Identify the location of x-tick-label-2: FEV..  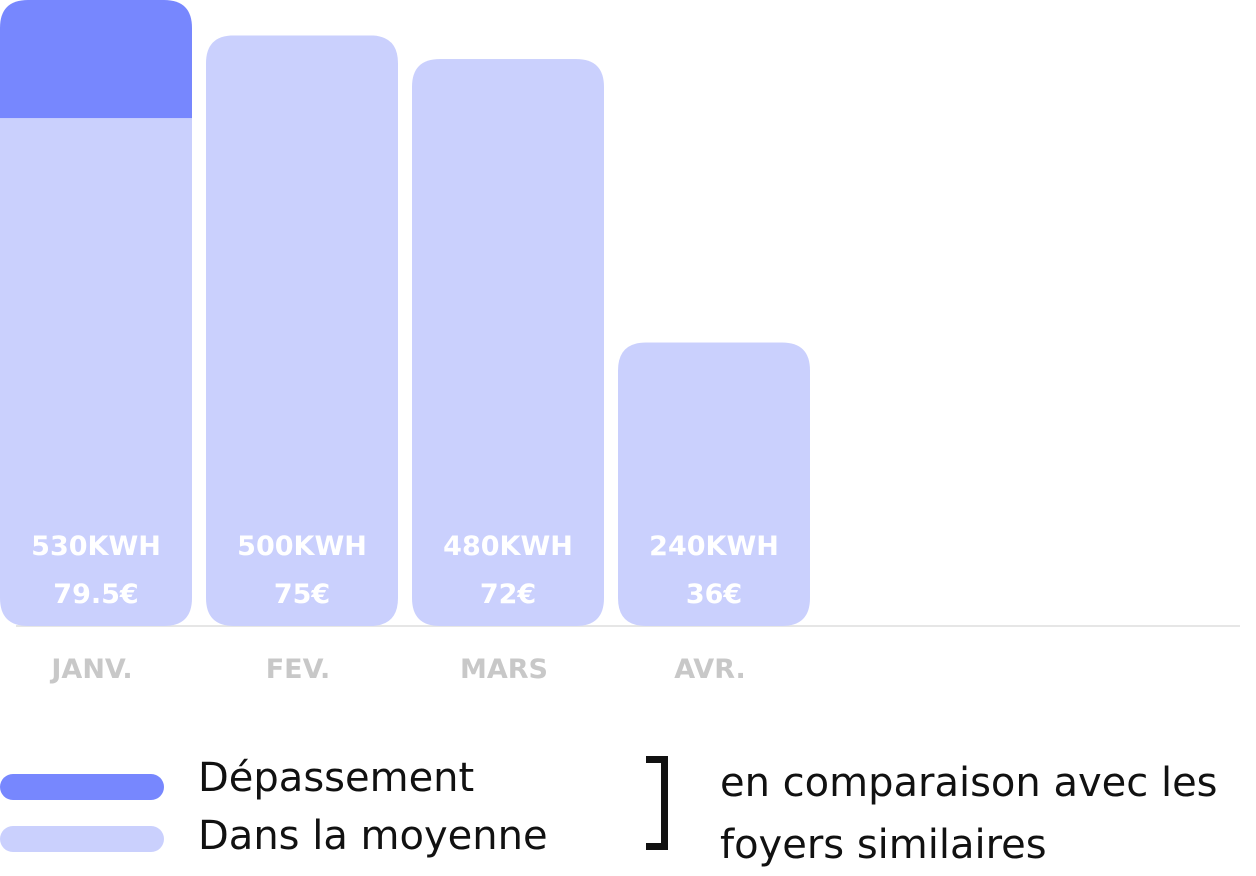
(298, 669).